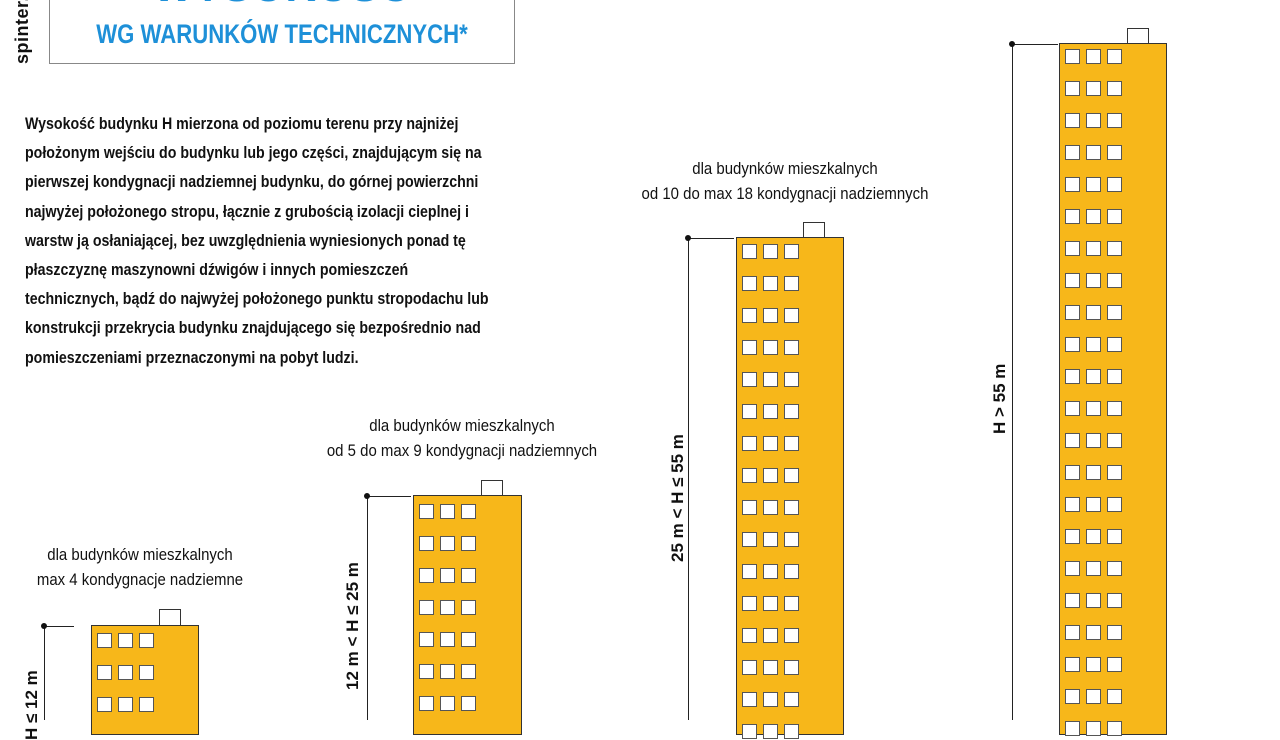 The image size is (1280, 740). I want to click on dimension-dot-high, so click(688, 238).